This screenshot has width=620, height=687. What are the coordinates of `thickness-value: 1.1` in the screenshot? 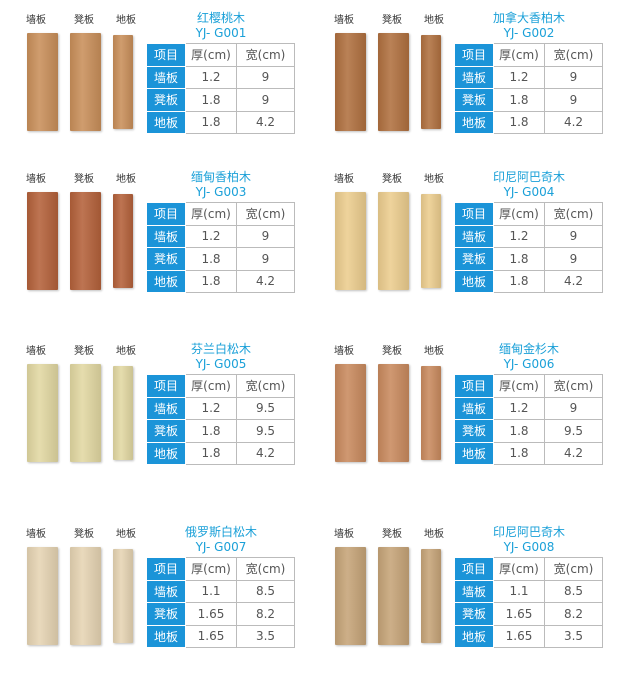 It's located at (519, 591).